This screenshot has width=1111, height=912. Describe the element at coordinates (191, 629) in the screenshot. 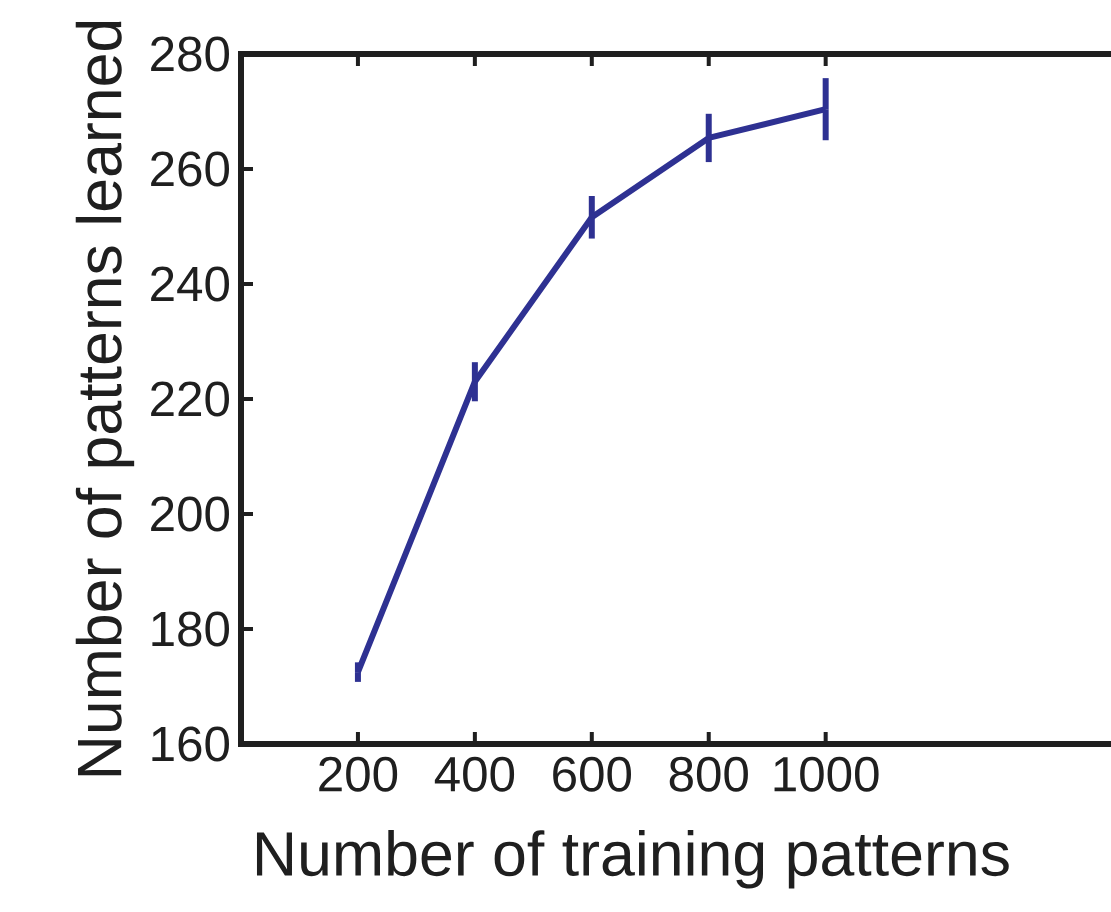

I see `y-tick-label: 180` at that location.